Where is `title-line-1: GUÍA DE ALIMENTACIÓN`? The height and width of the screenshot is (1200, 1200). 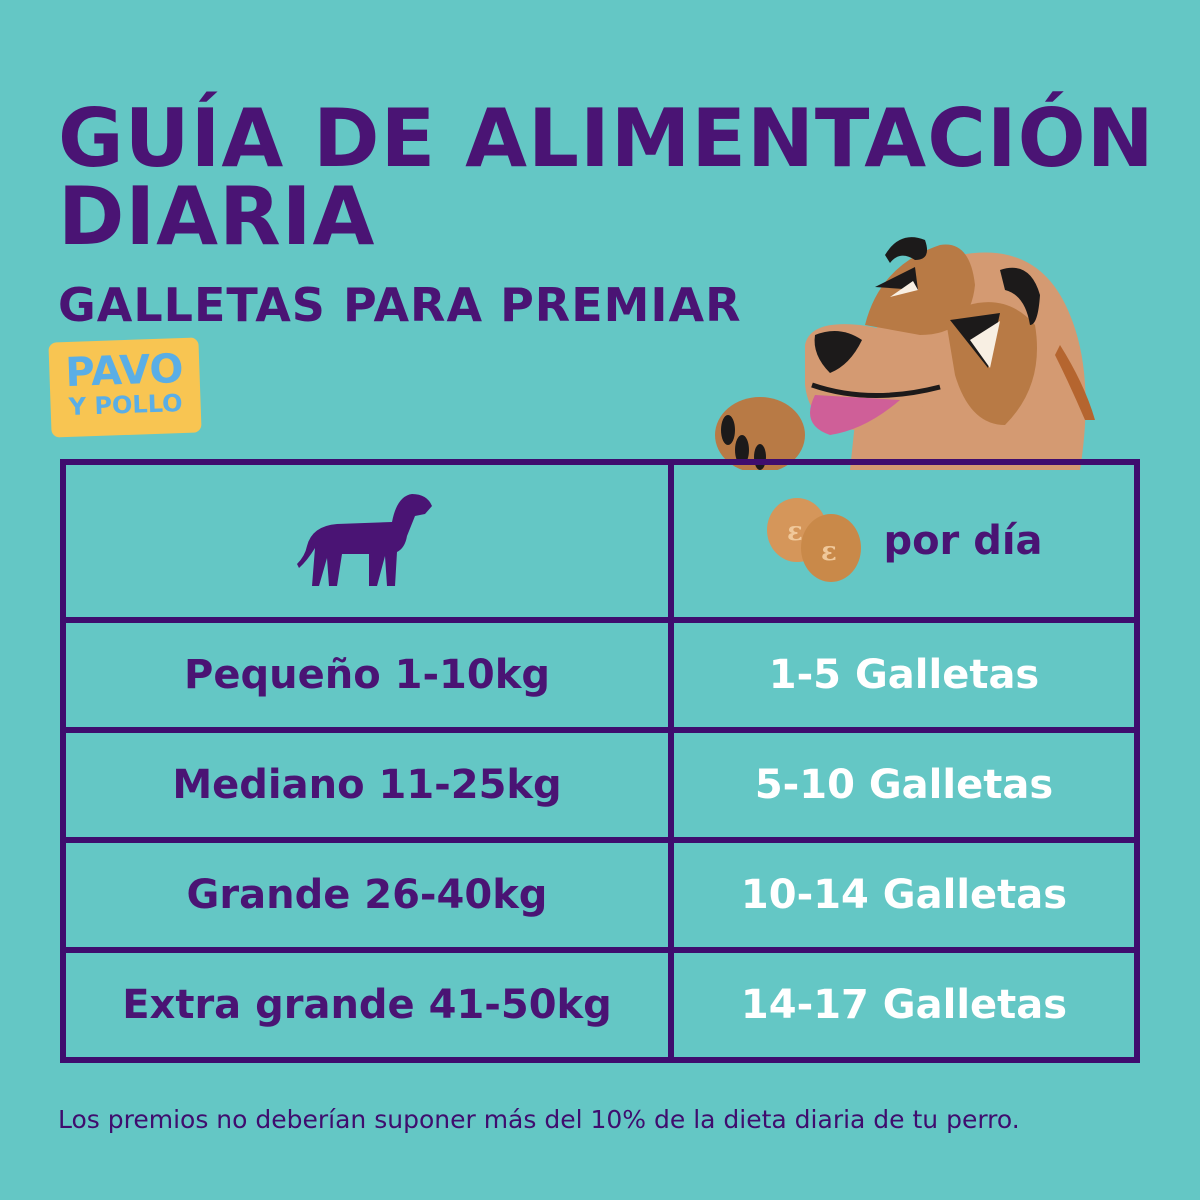 title-line-1: GUÍA DE ALIMENTACIÓN is located at coordinates (606, 138).